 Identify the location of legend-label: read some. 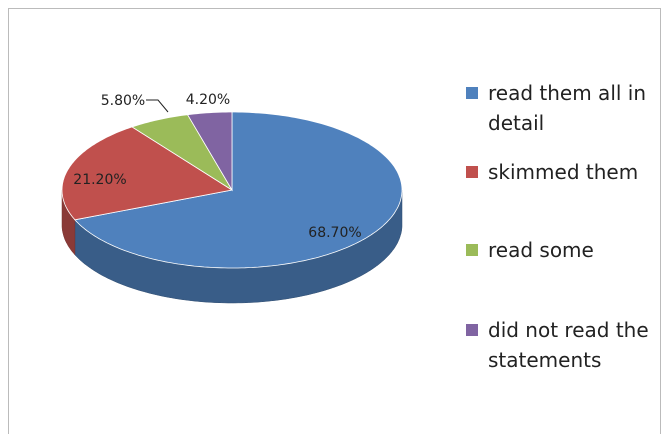
(541, 250).